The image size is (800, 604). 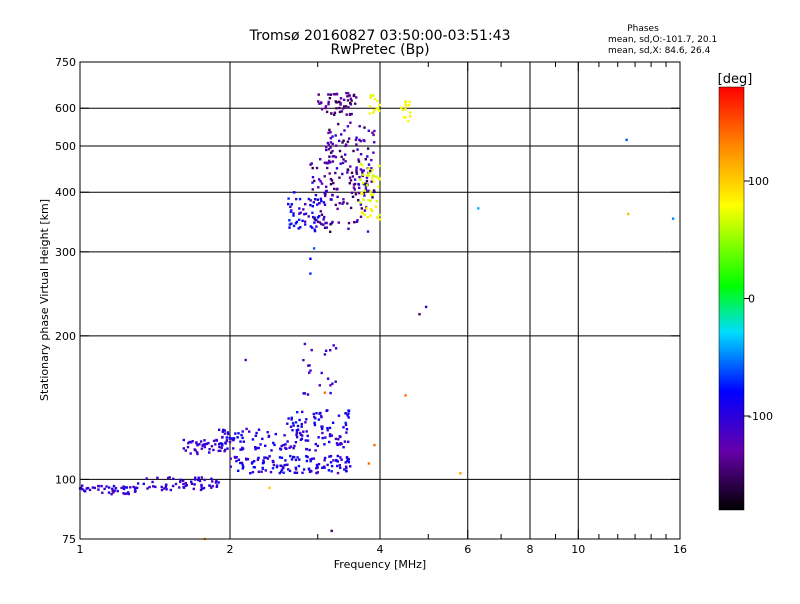 What do you see at coordinates (230, 549) in the screenshot?
I see `x-tick-label: 2` at bounding box center [230, 549].